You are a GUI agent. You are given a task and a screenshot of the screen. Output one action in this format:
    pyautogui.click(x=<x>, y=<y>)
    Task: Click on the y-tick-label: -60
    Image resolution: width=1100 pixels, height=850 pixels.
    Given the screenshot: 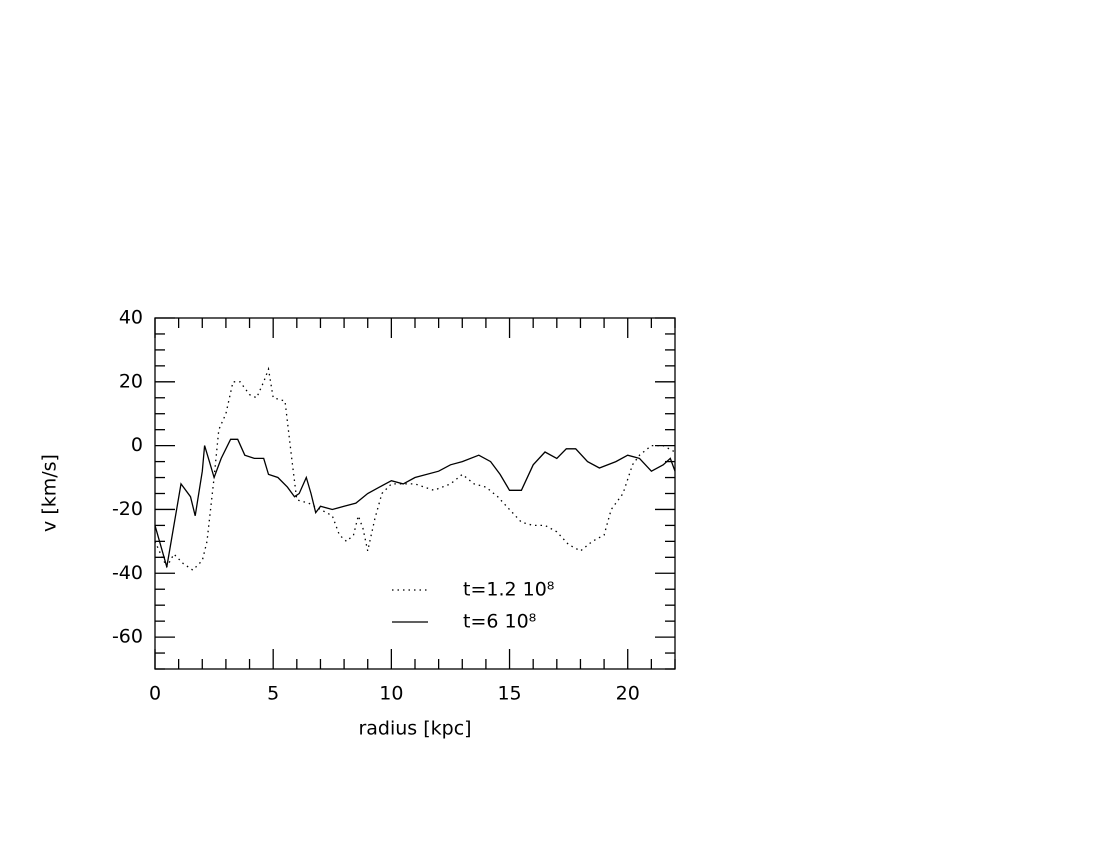 What is the action you would take?
    pyautogui.click(x=127, y=637)
    